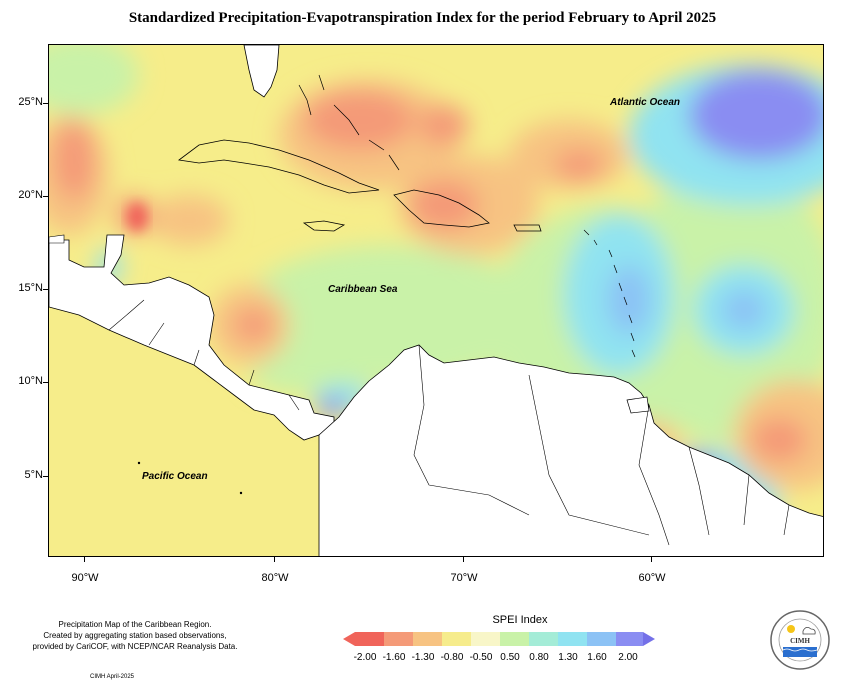 Image resolution: width=845 pixels, height=684 pixels. What do you see at coordinates (57, 239) in the screenshot?
I see `mexico-landmass` at bounding box center [57, 239].